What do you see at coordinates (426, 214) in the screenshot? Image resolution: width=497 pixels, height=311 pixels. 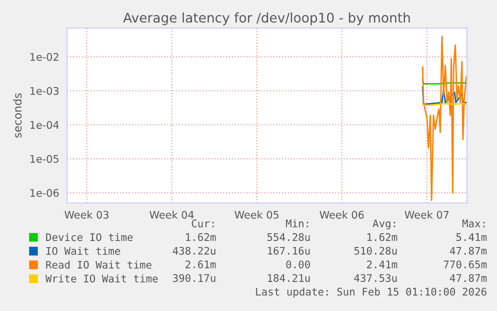 I see `x-tick-label: Week 07` at bounding box center [426, 214].